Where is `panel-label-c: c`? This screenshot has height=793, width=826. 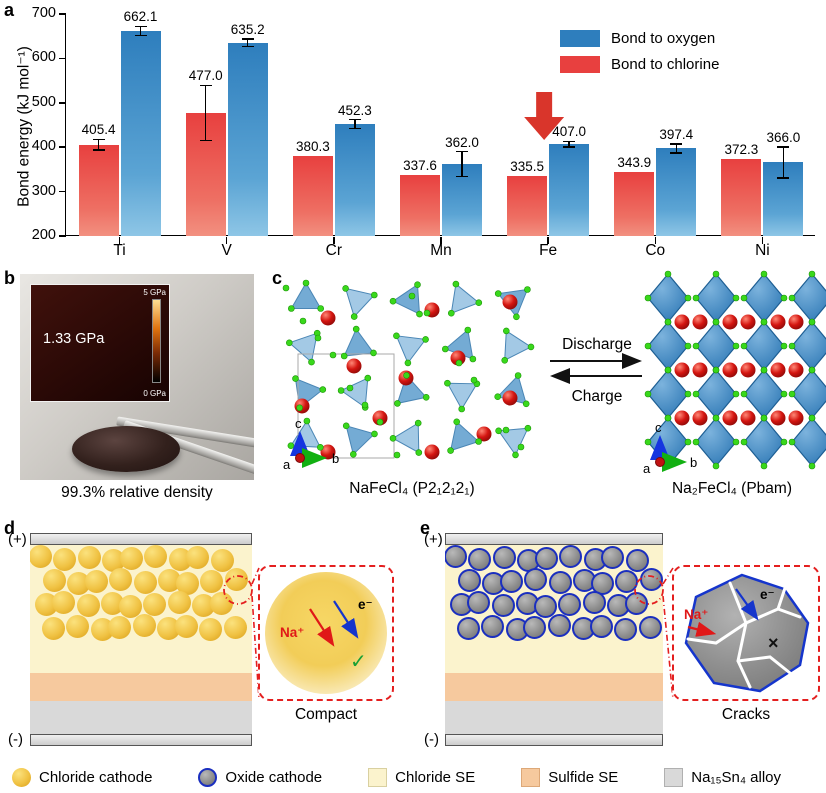 panel-label-c: c is located at coordinates (277, 278).